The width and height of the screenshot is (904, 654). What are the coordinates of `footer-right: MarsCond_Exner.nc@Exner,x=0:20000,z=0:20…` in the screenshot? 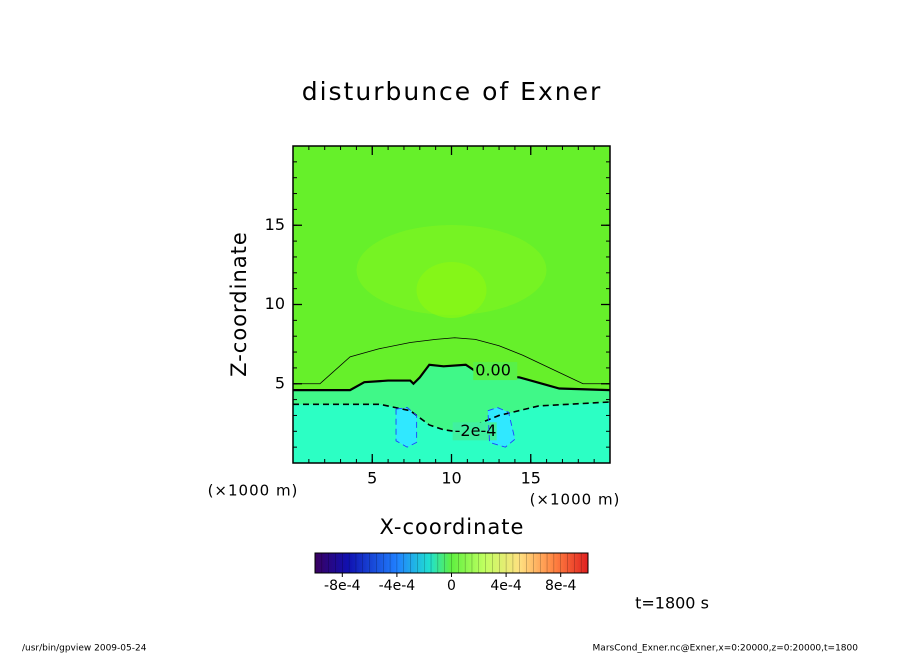 It's located at (726, 649).